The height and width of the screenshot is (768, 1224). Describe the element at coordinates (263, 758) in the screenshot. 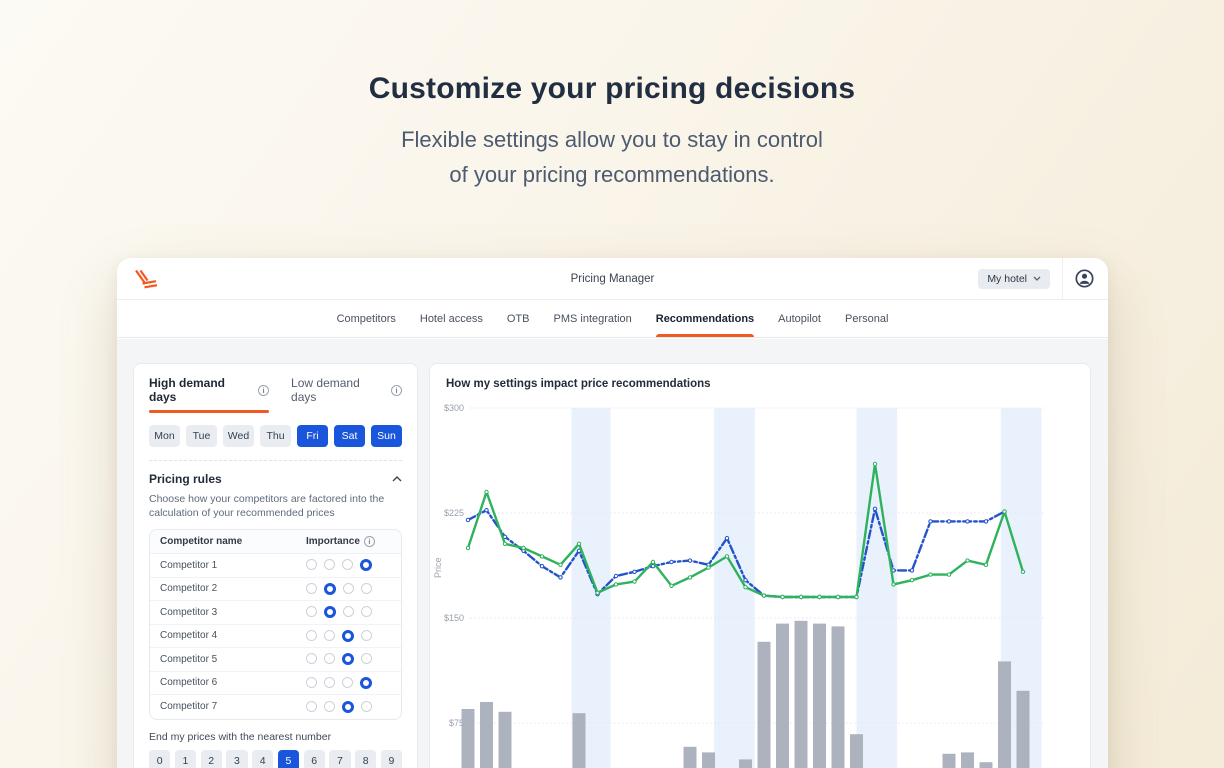

I see `nearest-number-4: 4` at that location.